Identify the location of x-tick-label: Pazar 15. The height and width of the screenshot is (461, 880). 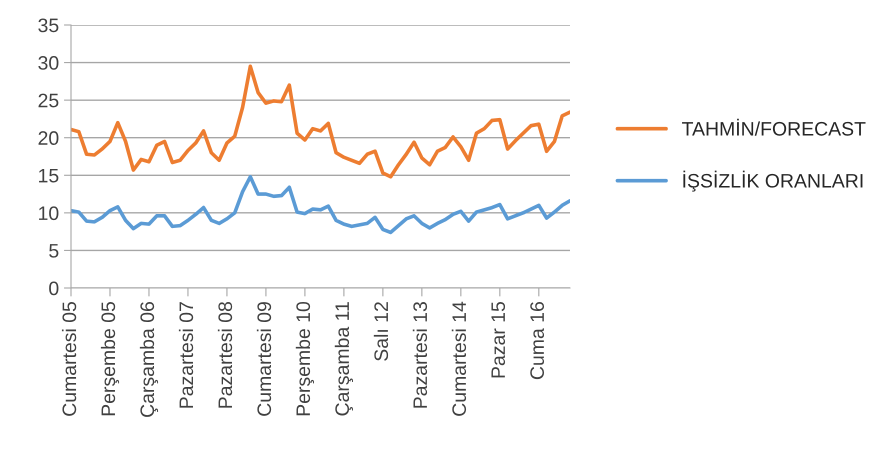
(498, 340).